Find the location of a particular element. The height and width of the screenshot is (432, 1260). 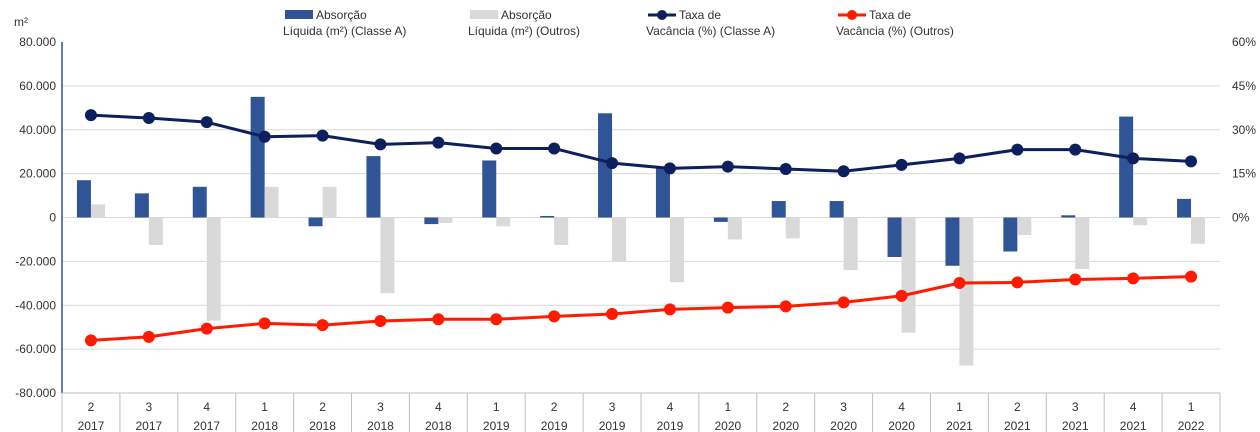

x-year-label: 2018 is located at coordinates (438, 425).